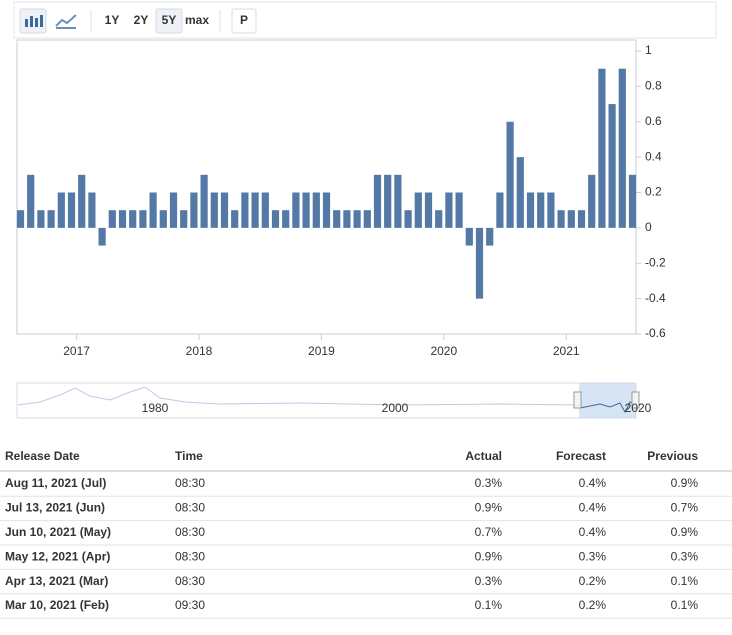 This screenshot has height=635, width=732. Describe the element at coordinates (648, 50) in the screenshot. I see `y-tick-label: 1` at that location.